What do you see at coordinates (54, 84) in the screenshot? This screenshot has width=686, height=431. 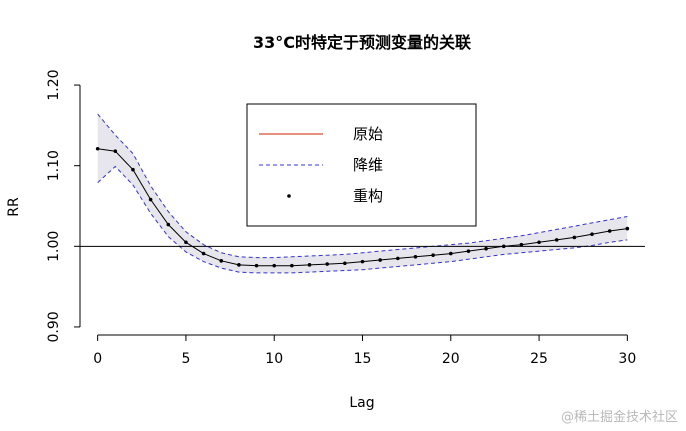 I see `y-tick-label-1.20: 1.20` at bounding box center [54, 84].